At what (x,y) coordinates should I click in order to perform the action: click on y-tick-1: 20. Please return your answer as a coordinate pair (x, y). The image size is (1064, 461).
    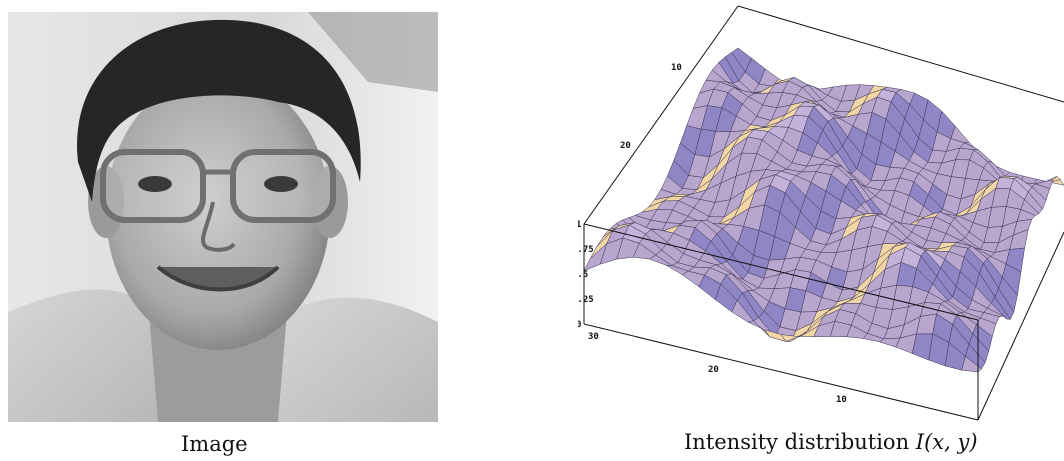
    Looking at the image, I should click on (625, 146).